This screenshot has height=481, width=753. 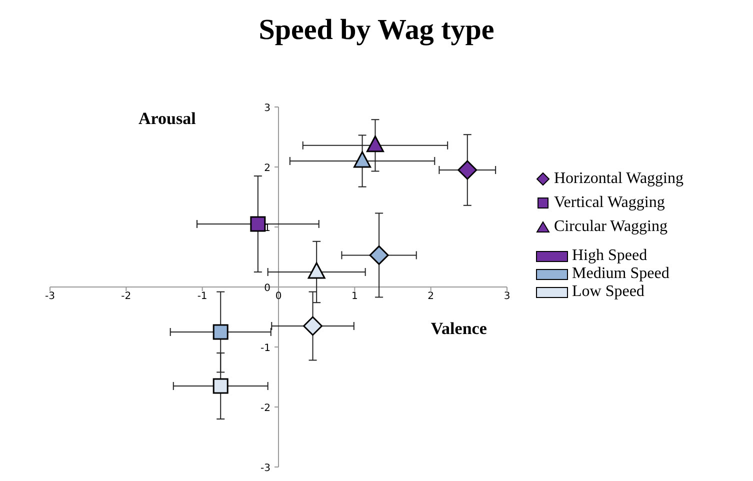 I want to click on y-tick-label: 2, so click(x=267, y=168).